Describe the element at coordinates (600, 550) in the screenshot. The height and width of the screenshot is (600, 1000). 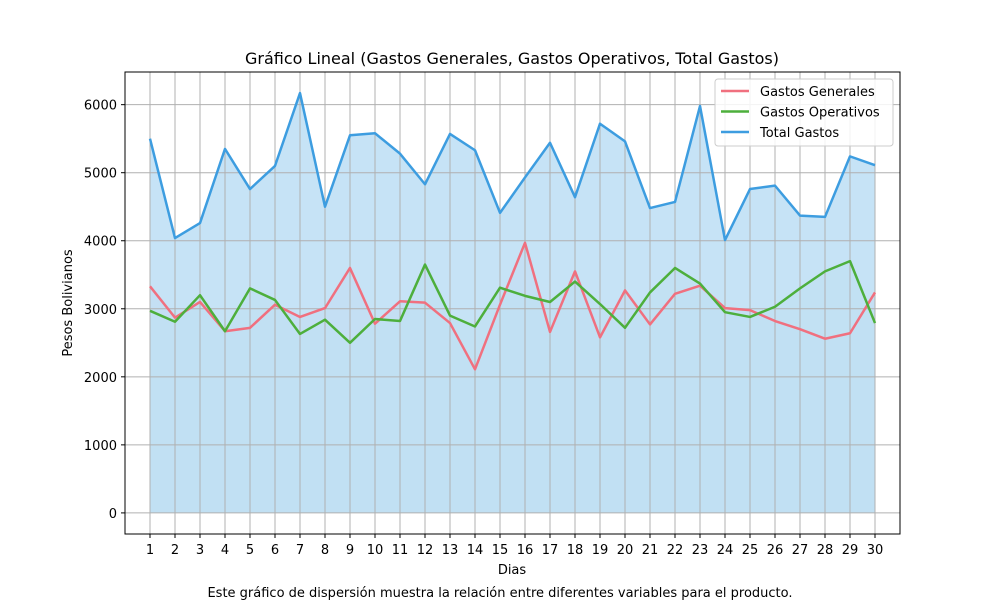
I see `x-tick-label: 19` at that location.